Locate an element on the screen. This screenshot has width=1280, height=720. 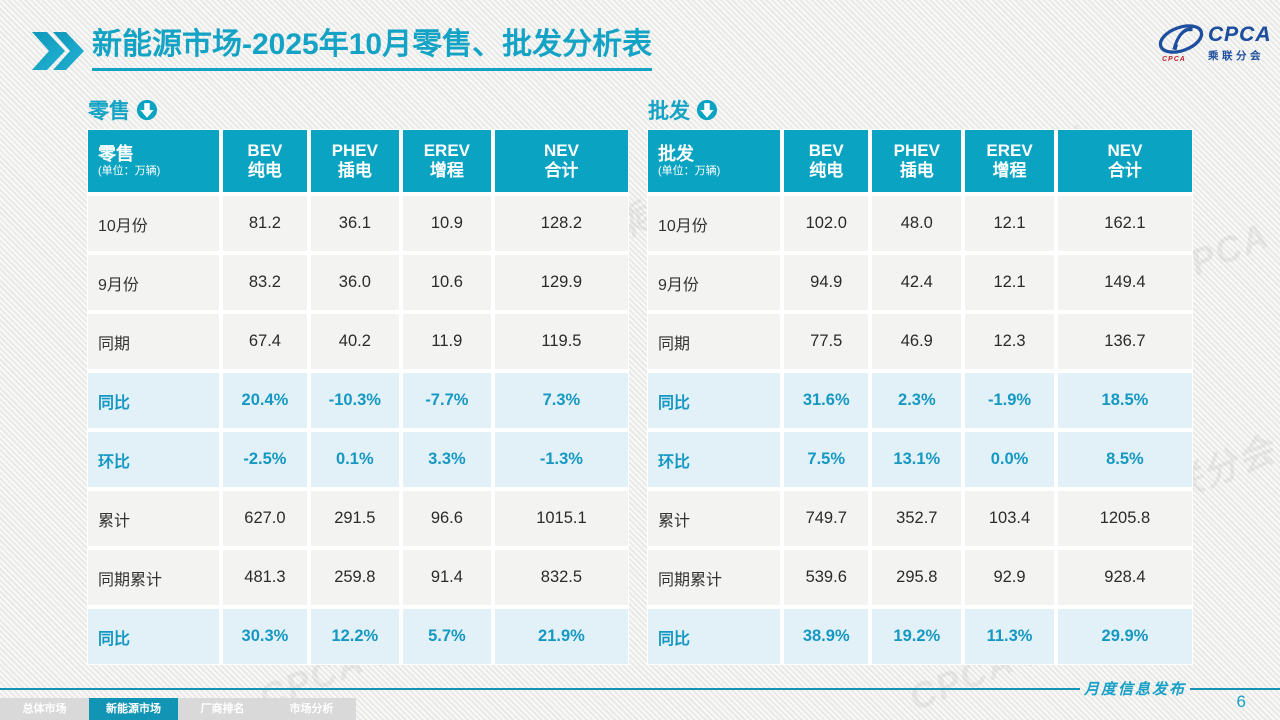
cell-value: 12.3 is located at coordinates (1009, 341).